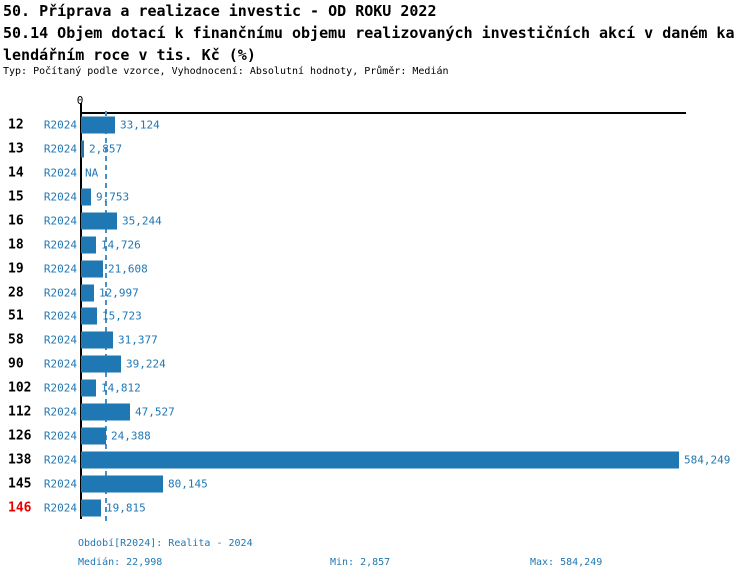  What do you see at coordinates (360, 562) in the screenshot?
I see `min-stat: Min: 2,857` at bounding box center [360, 562].